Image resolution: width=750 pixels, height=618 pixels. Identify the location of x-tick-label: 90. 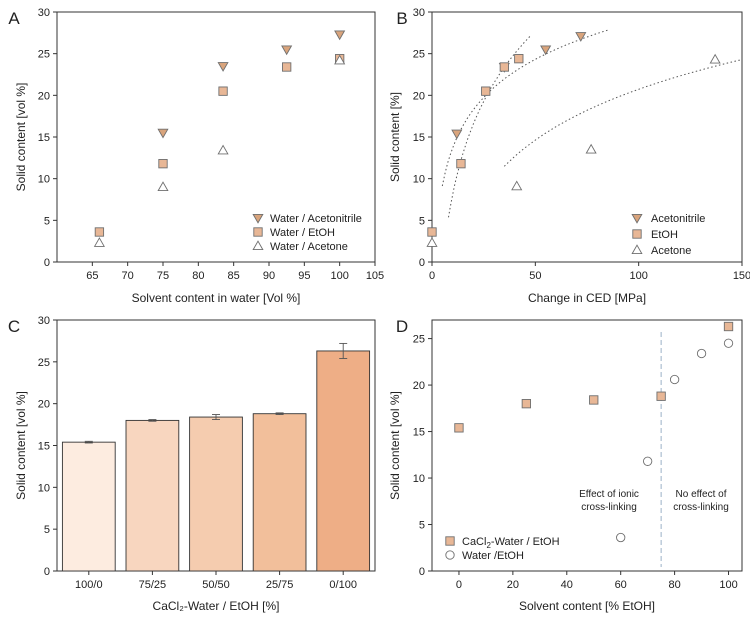
(269, 276).